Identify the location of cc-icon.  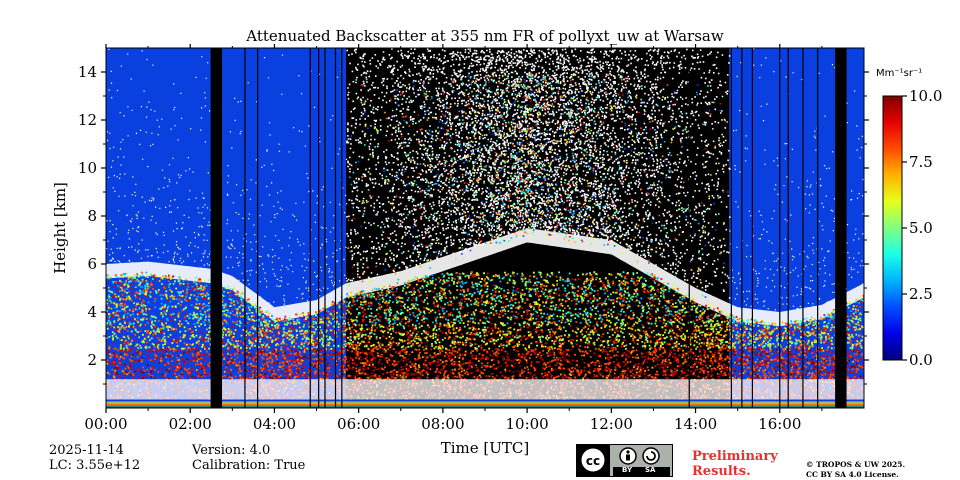
(593, 460).